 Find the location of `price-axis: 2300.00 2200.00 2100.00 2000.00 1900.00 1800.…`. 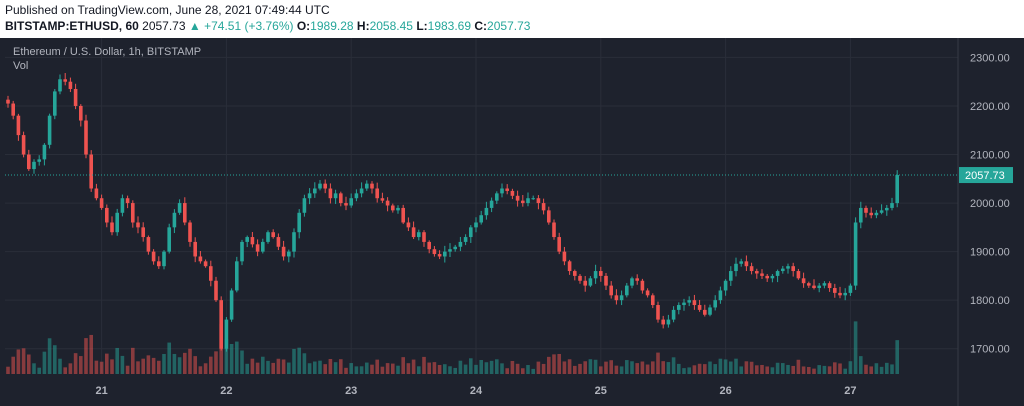

price-axis: 2300.00 2200.00 2100.00 2000.00 1900.00 1800.… is located at coordinates (983, 222).